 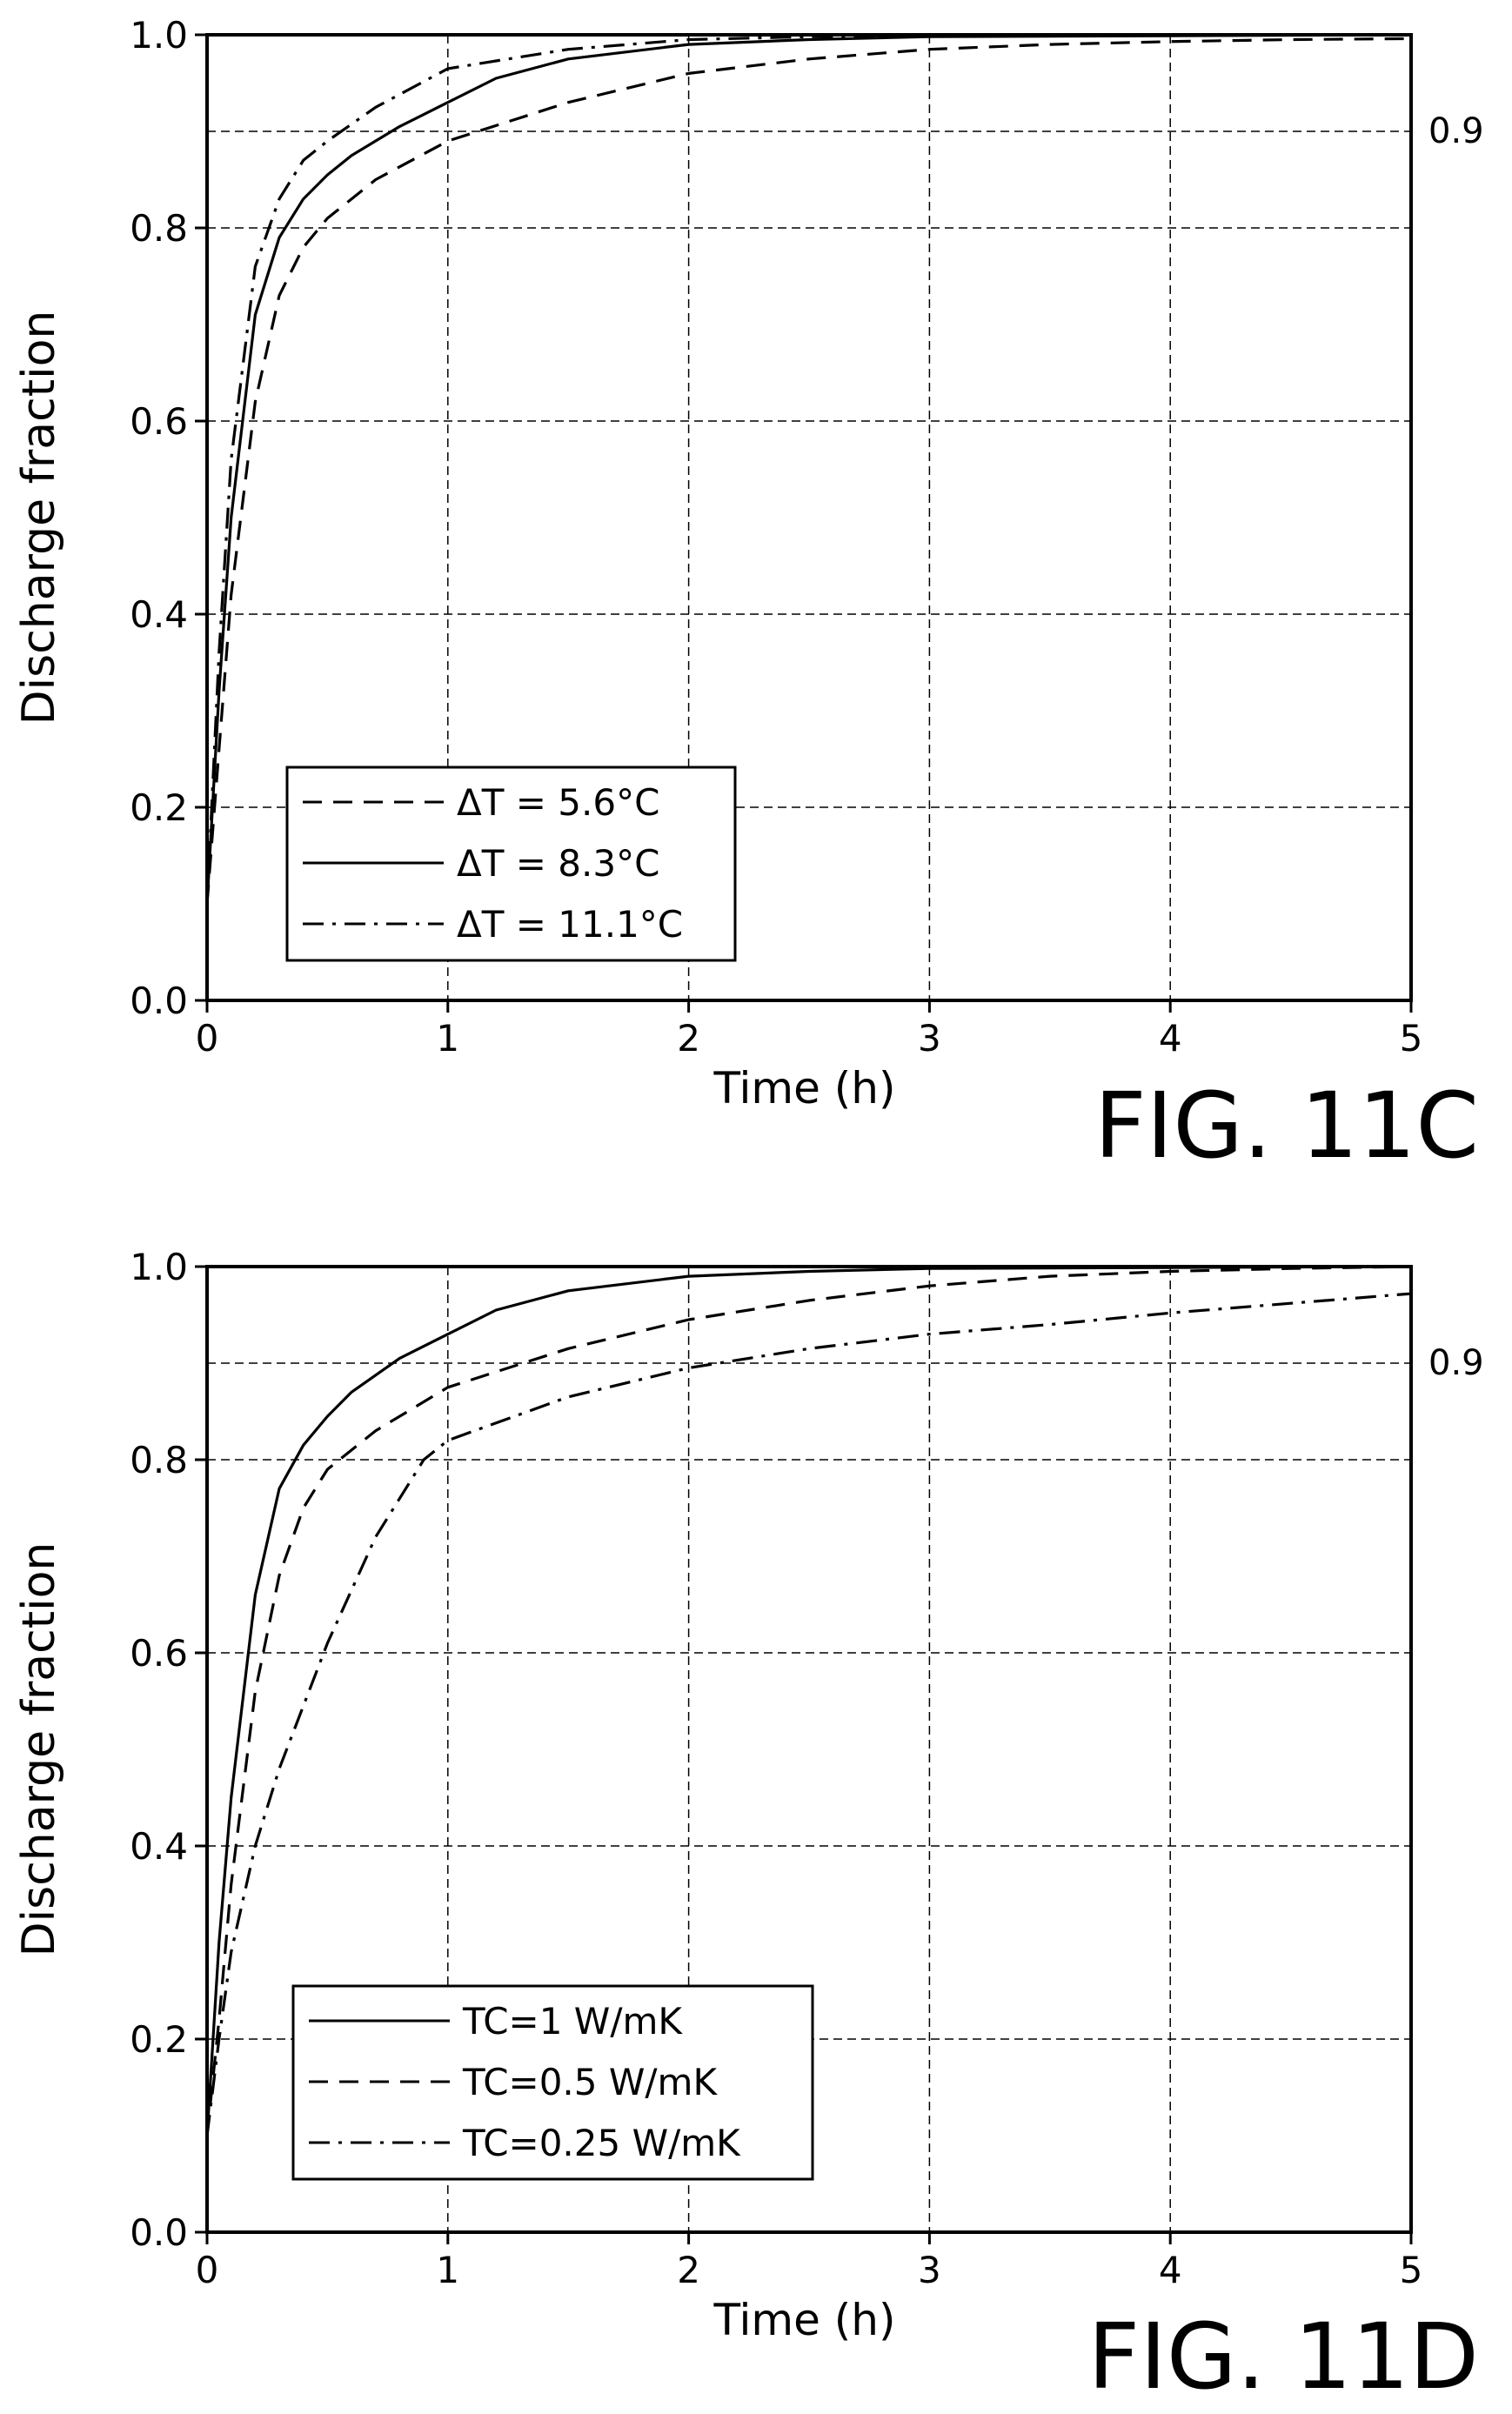 What do you see at coordinates (573, 2021) in the screenshot?
I see `legend-label-1: TC=1 W/mK` at bounding box center [573, 2021].